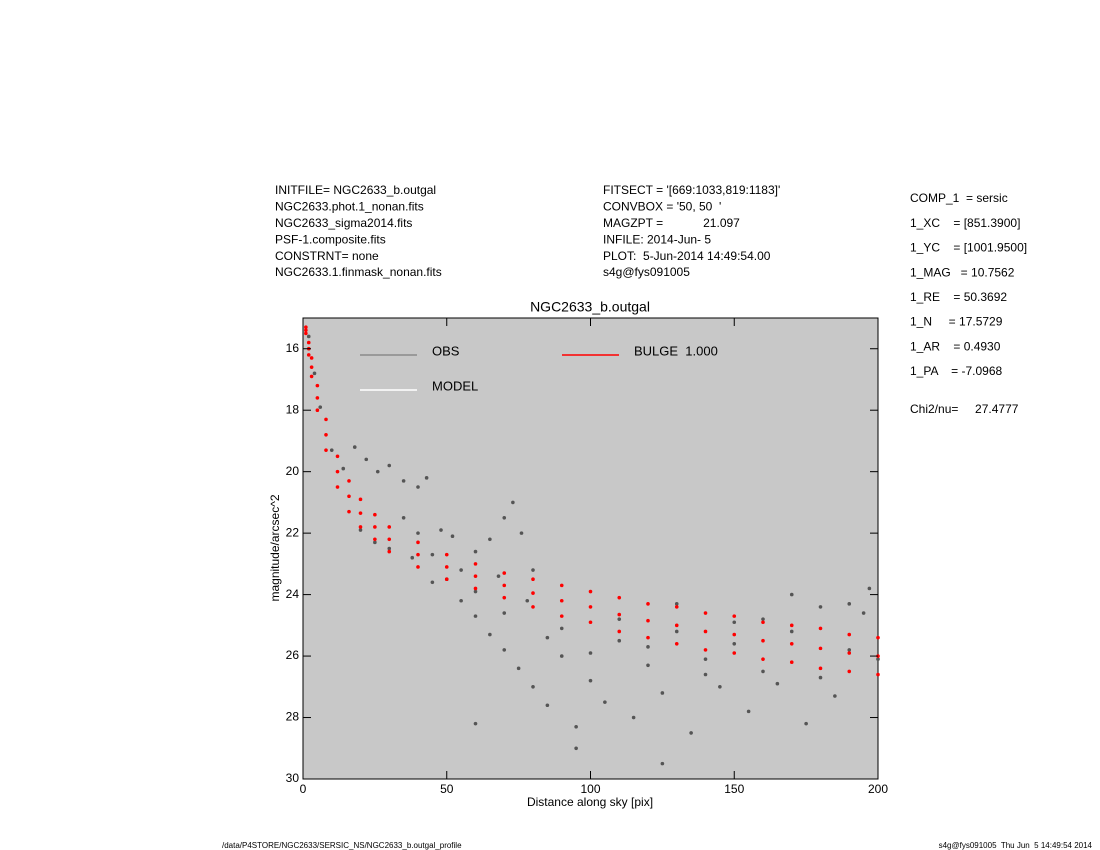  I want to click on legend-label: BULGE 1.000, so click(676, 350).